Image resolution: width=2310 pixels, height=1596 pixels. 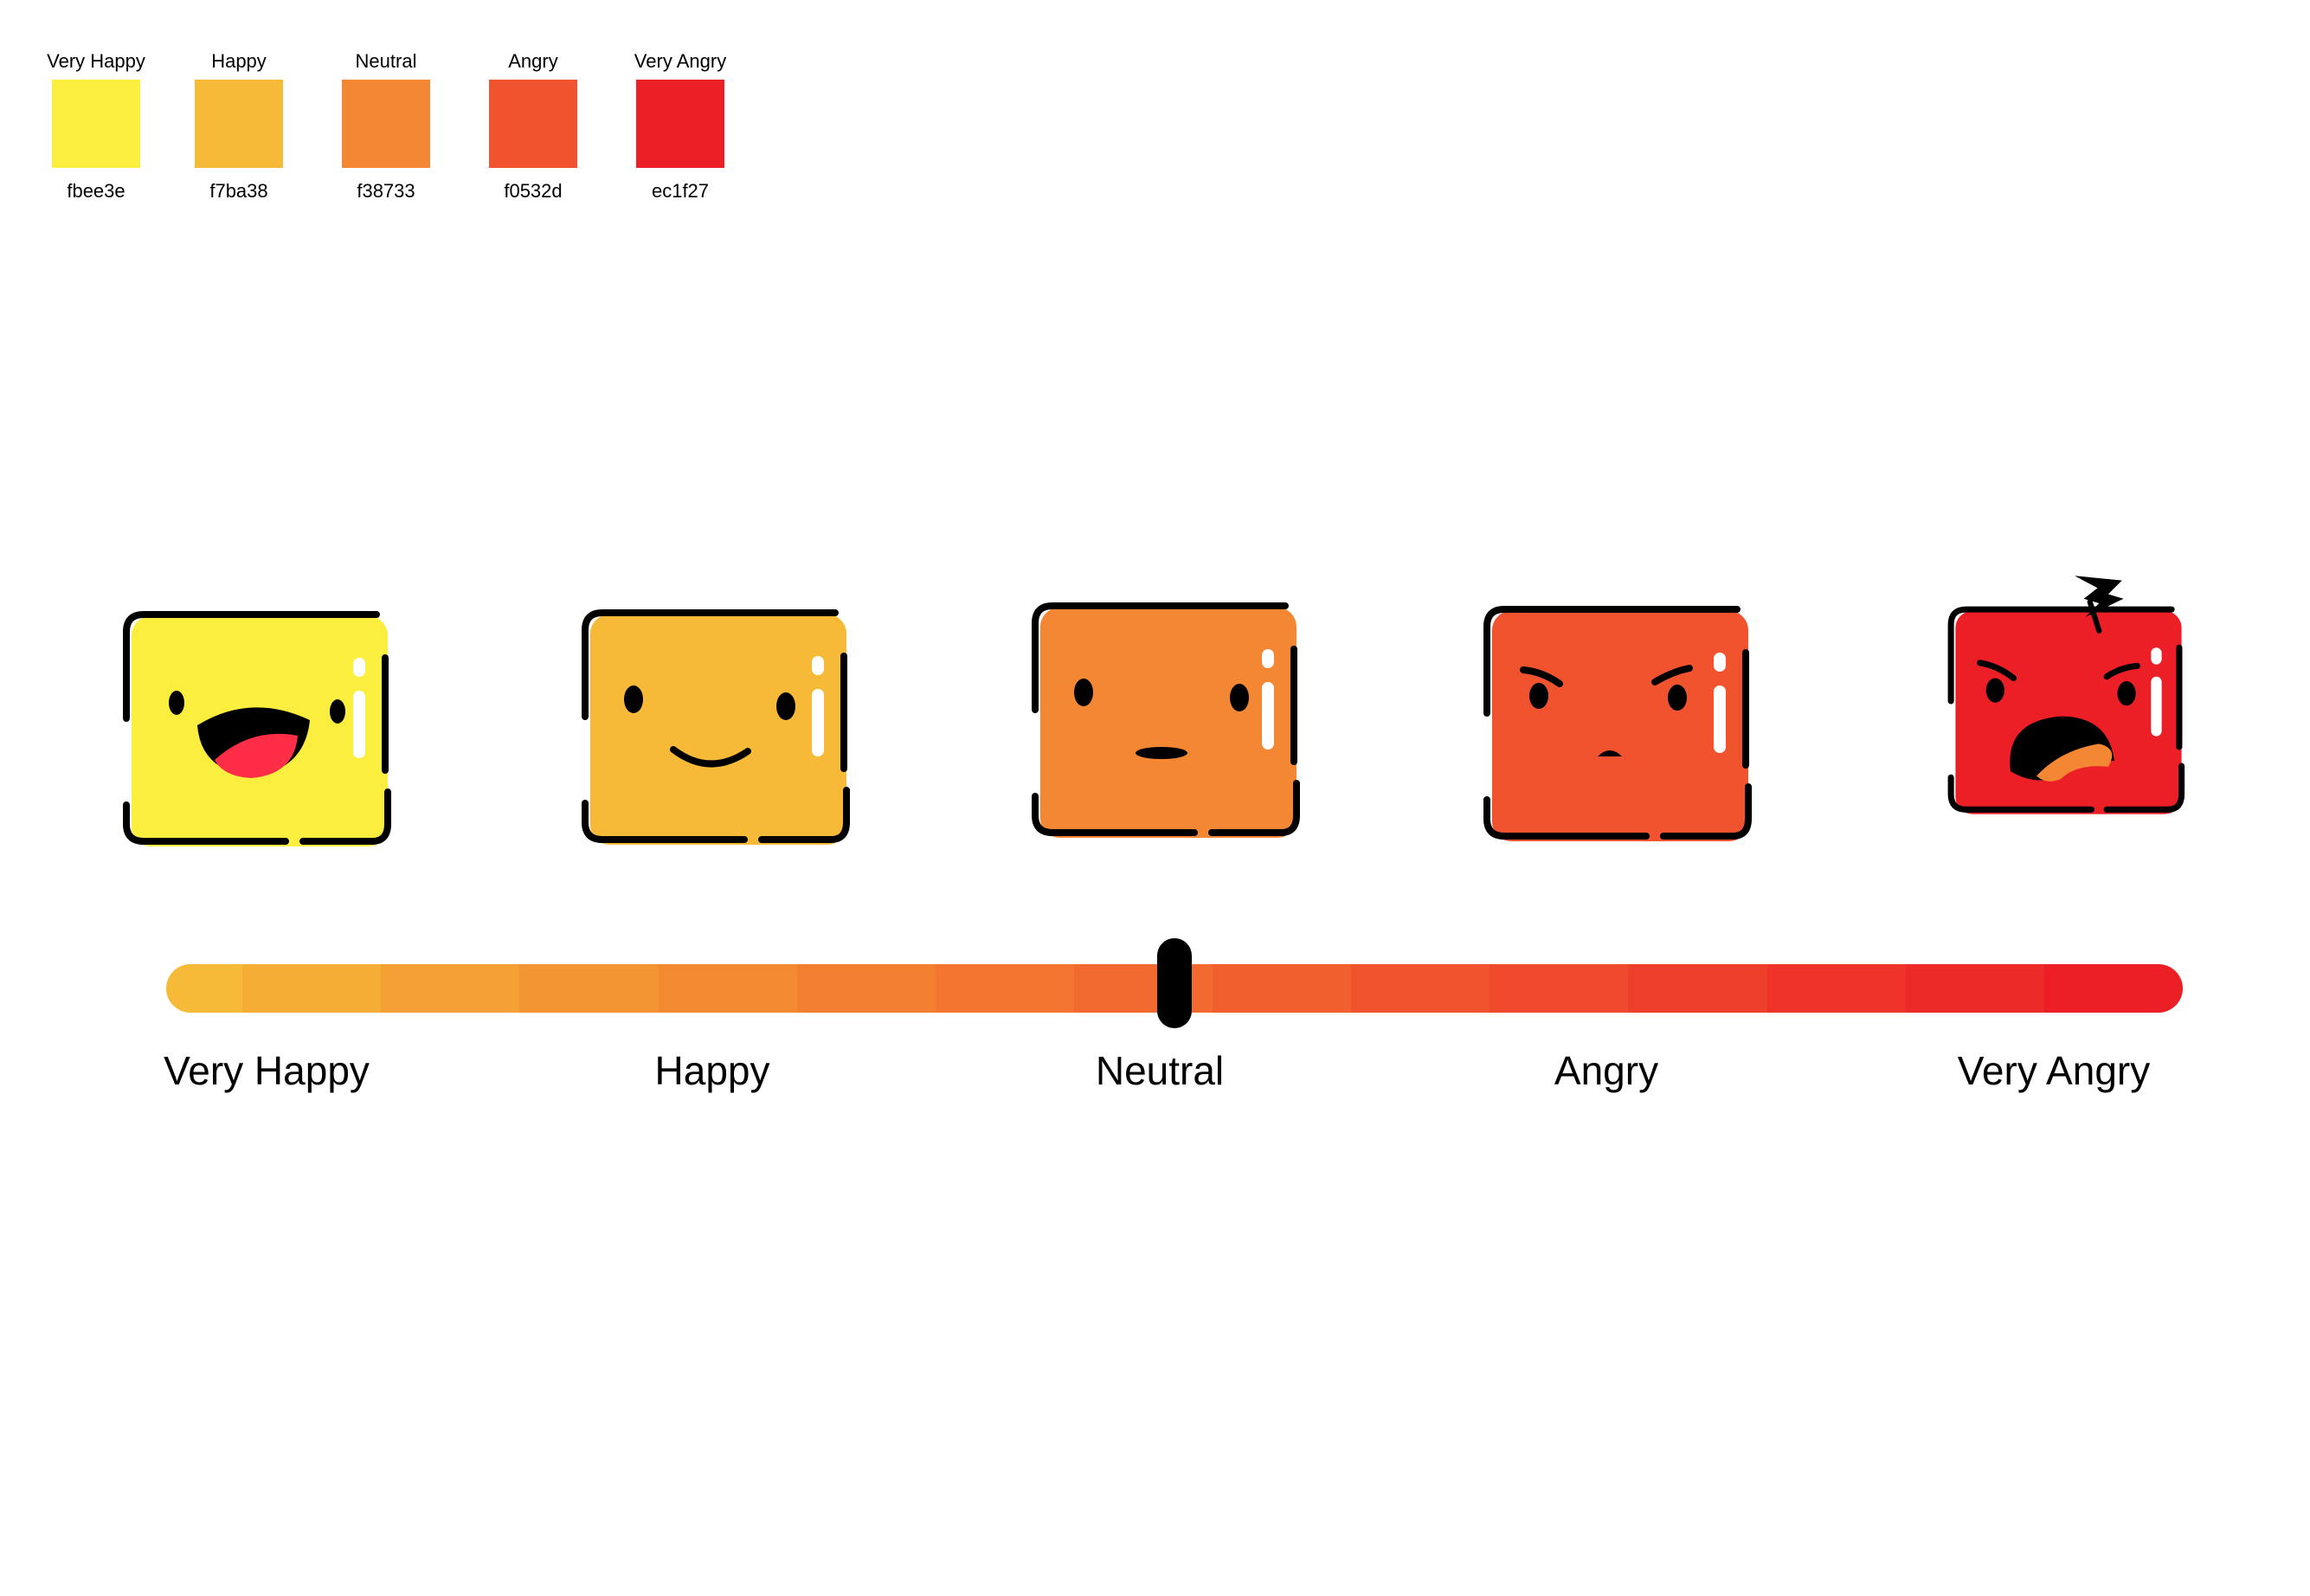 What do you see at coordinates (712, 1070) in the screenshot?
I see `scale-label-happy: Happy` at bounding box center [712, 1070].